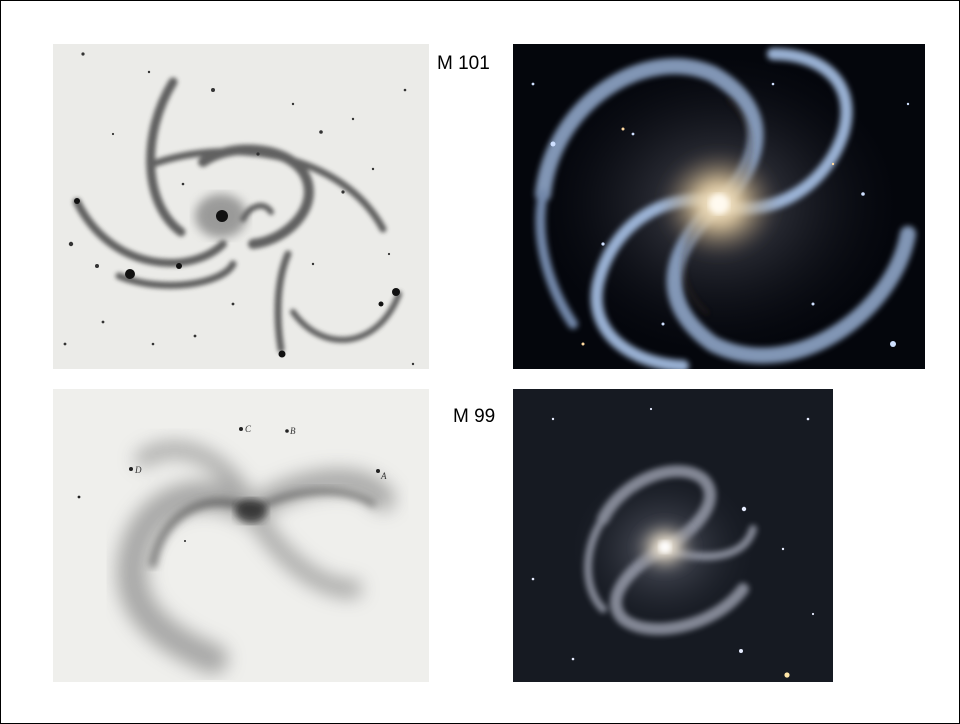  I want to click on sketch-letter-a: A, so click(383, 476).